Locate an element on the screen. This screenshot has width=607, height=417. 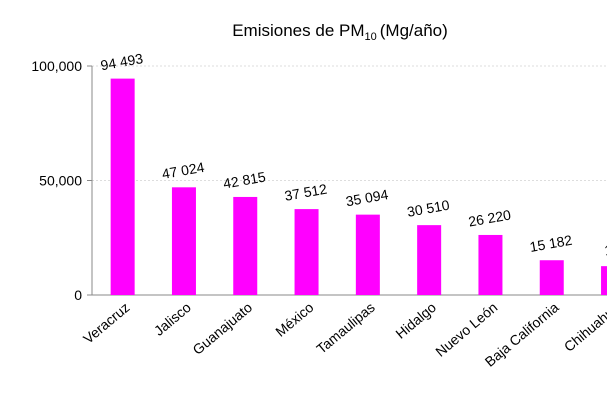
value-label: 94 493 is located at coordinates (121, 61).